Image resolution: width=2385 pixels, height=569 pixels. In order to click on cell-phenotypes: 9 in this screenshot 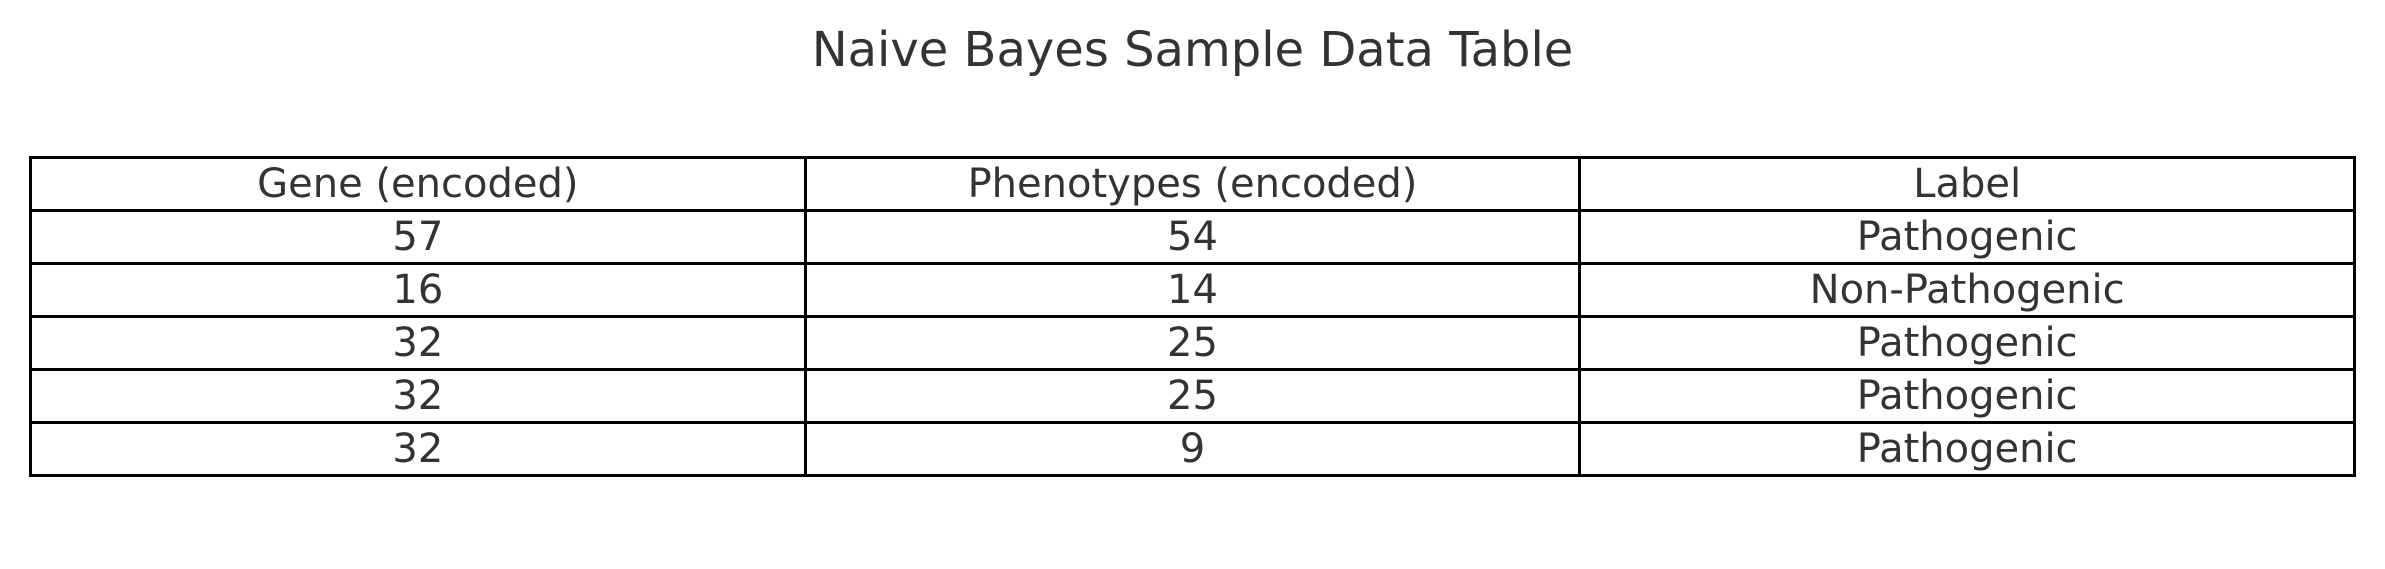, I will do `click(1192, 449)`.